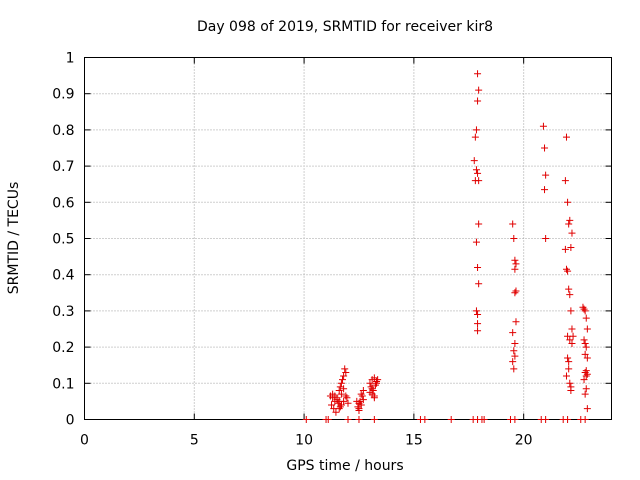  I want to click on y-tick-label: 0, so click(70, 421).